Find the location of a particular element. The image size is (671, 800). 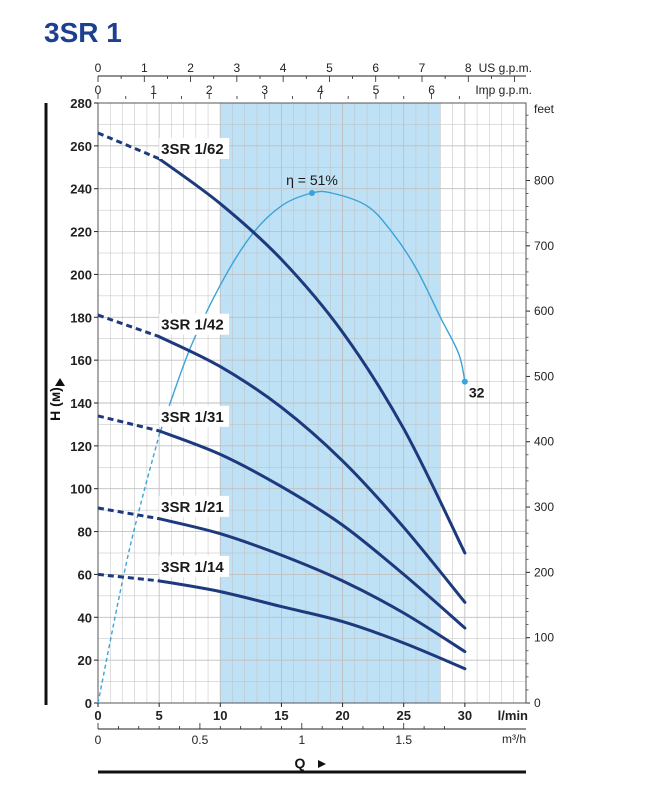

y-axis-title: H (м) is located at coordinates (55, 404).